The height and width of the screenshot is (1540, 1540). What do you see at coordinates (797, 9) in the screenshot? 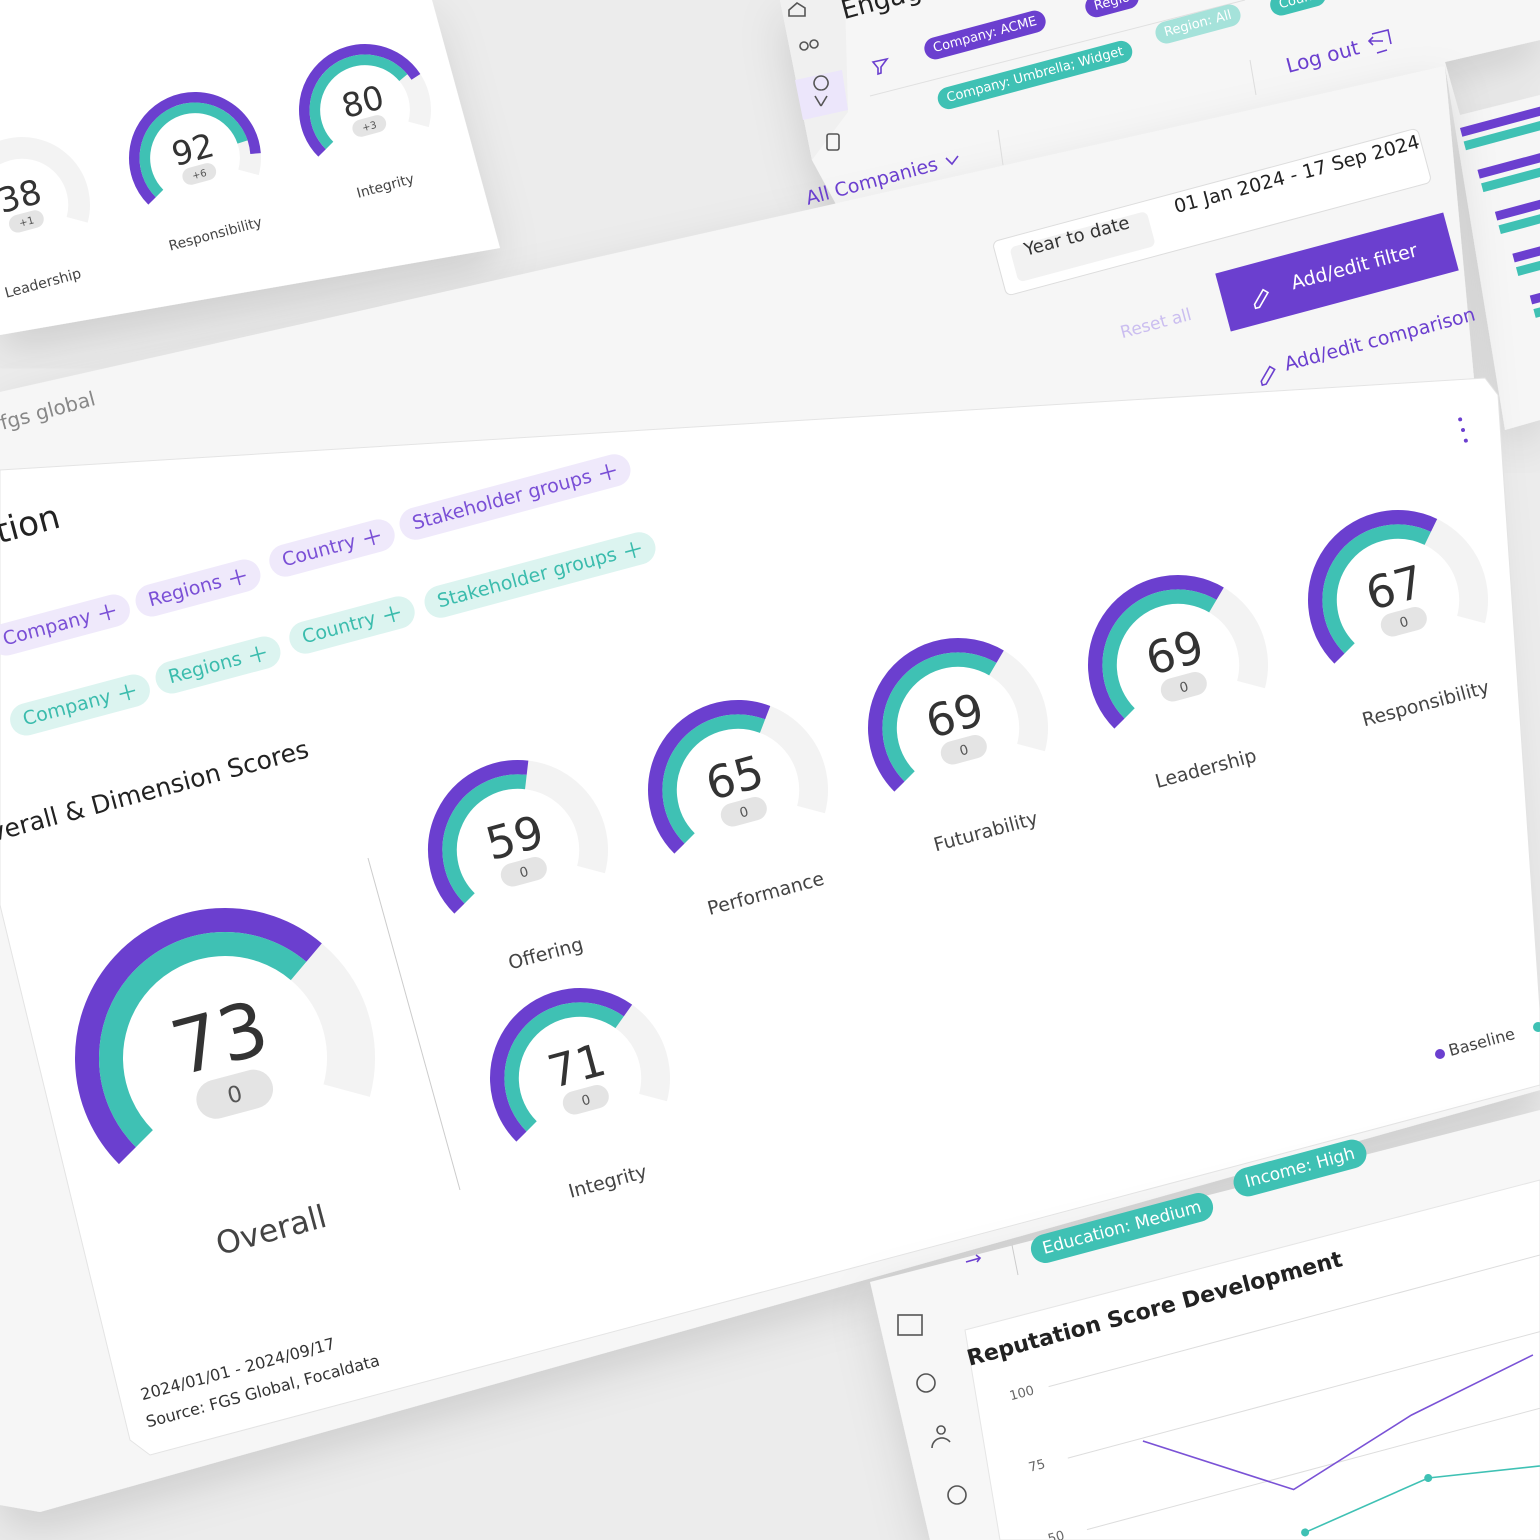
I see `home-icon` at bounding box center [797, 9].